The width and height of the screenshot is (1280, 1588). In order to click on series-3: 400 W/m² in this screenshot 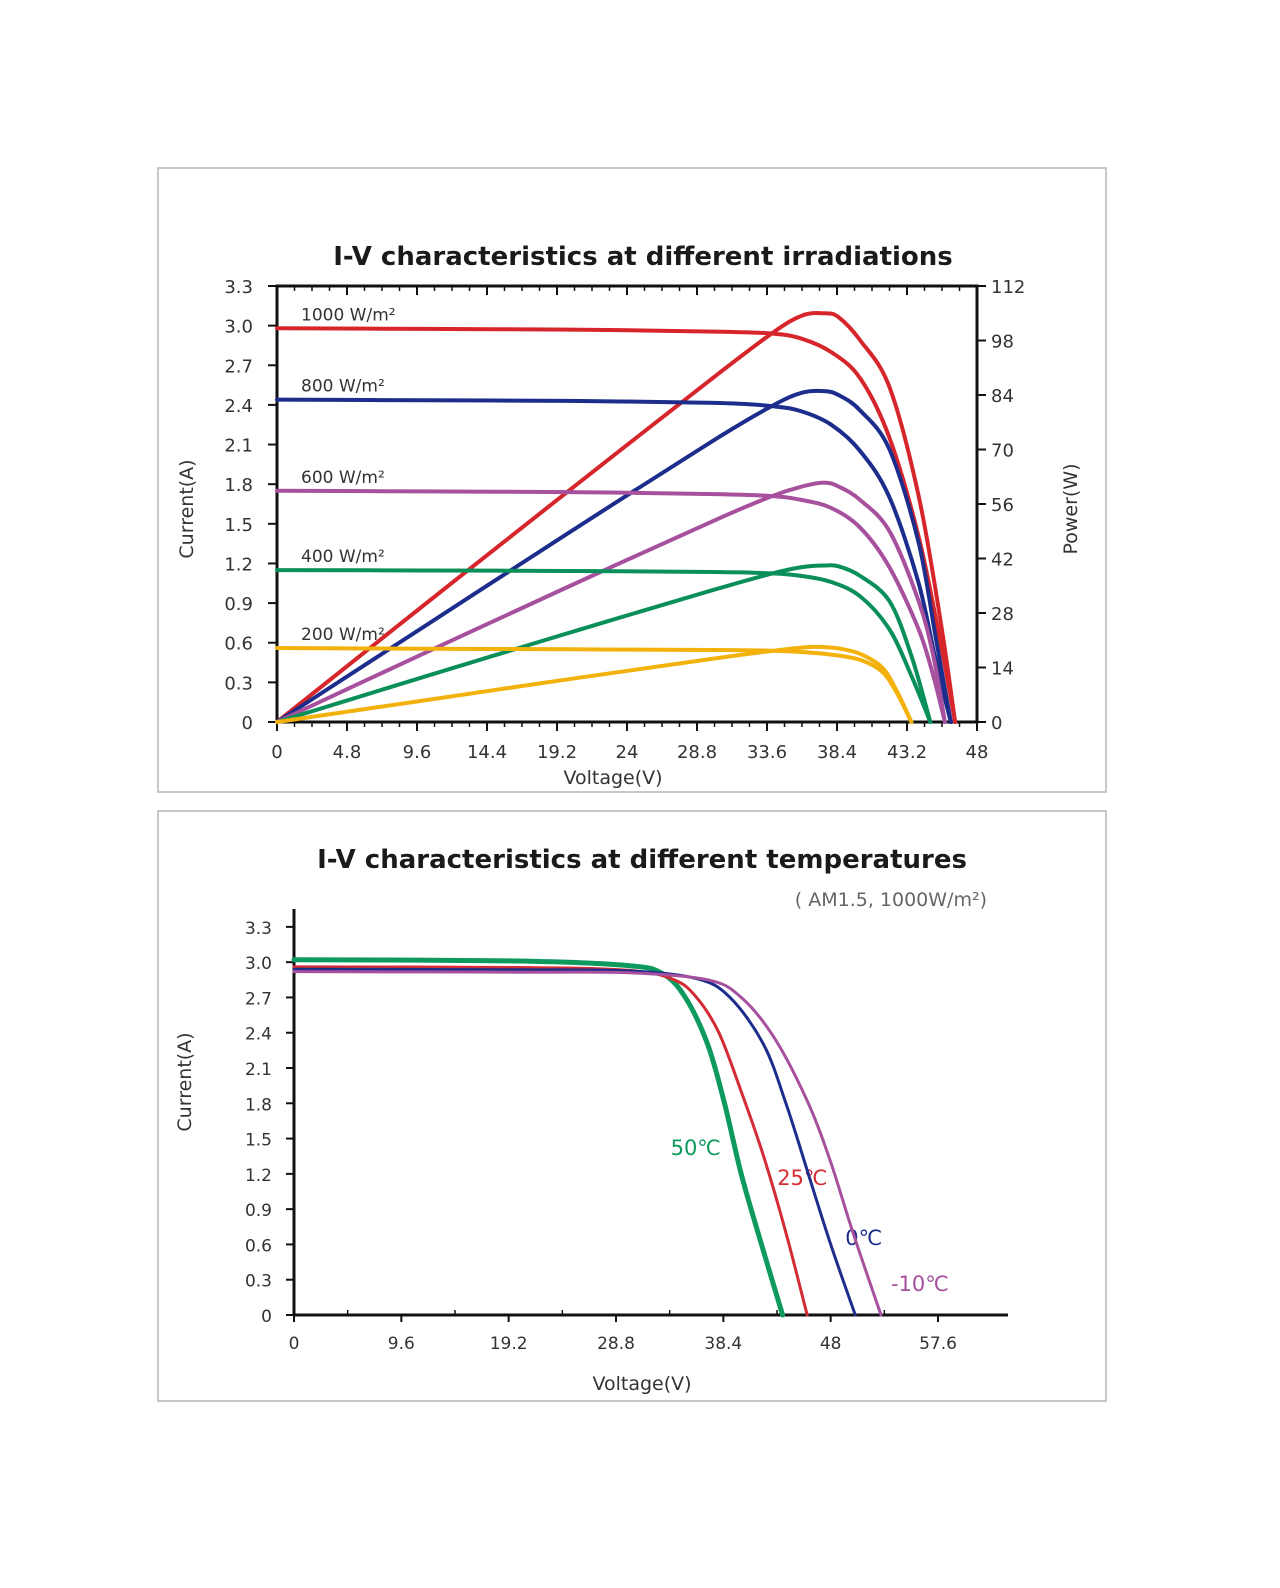, I will do `click(604, 635)`.